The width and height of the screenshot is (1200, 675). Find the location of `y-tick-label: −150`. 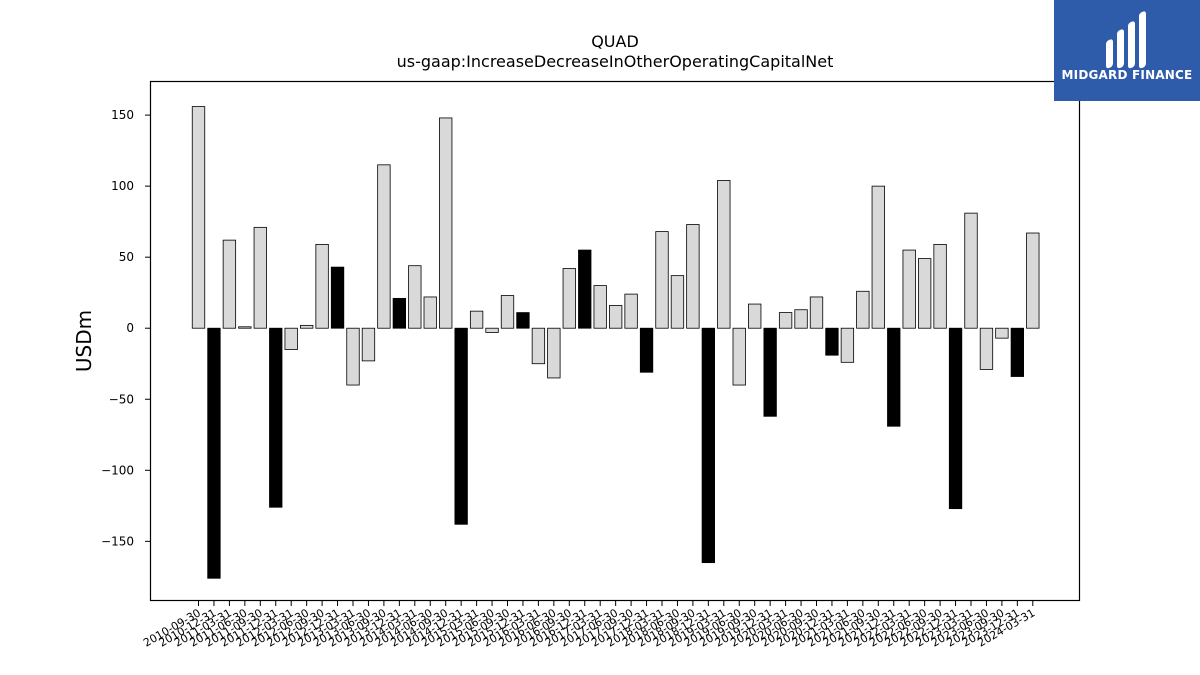

y-tick-label: −150 is located at coordinates (117, 541).